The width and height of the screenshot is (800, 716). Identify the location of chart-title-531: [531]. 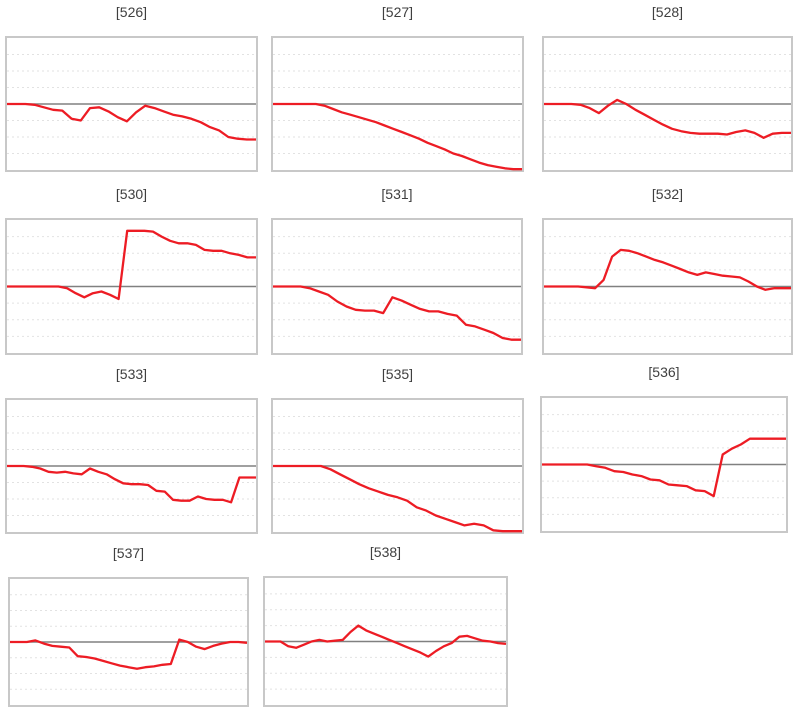
(397, 194).